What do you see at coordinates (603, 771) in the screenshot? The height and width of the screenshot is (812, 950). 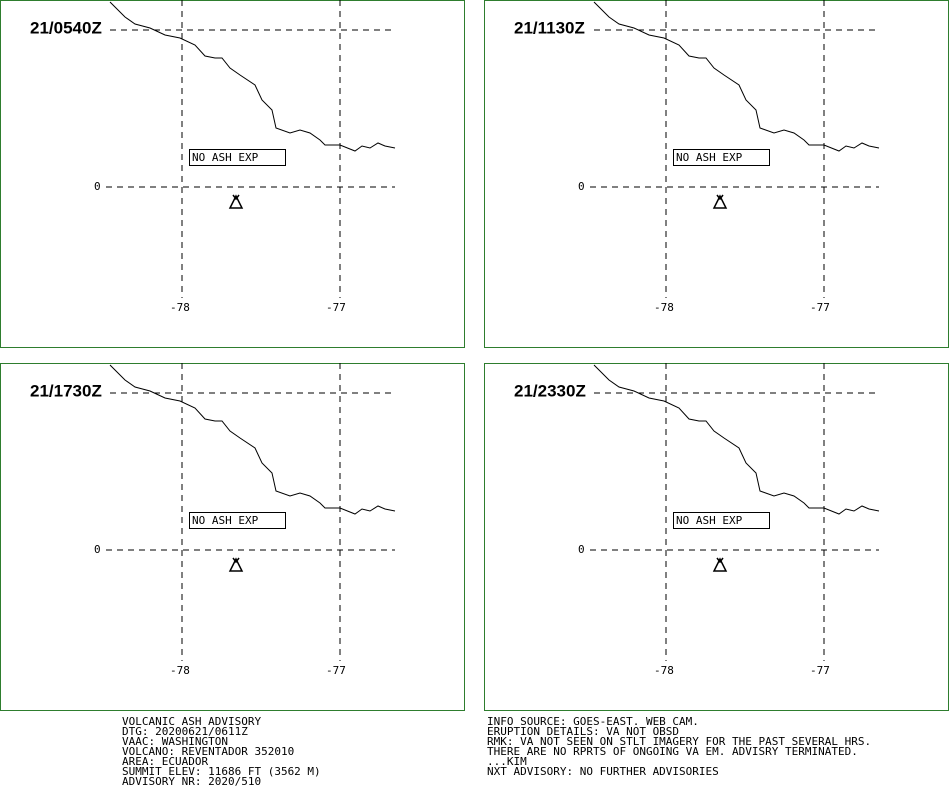 I see `advisory-line: NXT ADVISORY: NO FURTHER ADVISORIES` at bounding box center [603, 771].